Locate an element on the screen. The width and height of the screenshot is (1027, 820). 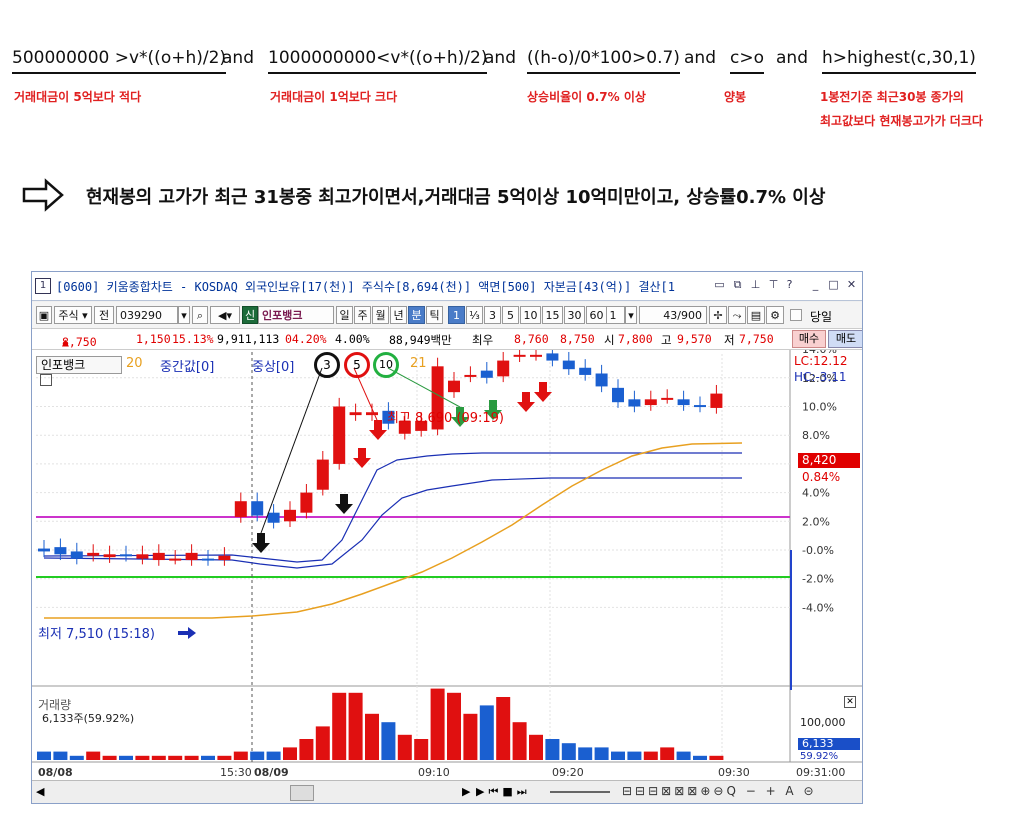
x-tick-label: 08/09 is located at coordinates (271, 772).